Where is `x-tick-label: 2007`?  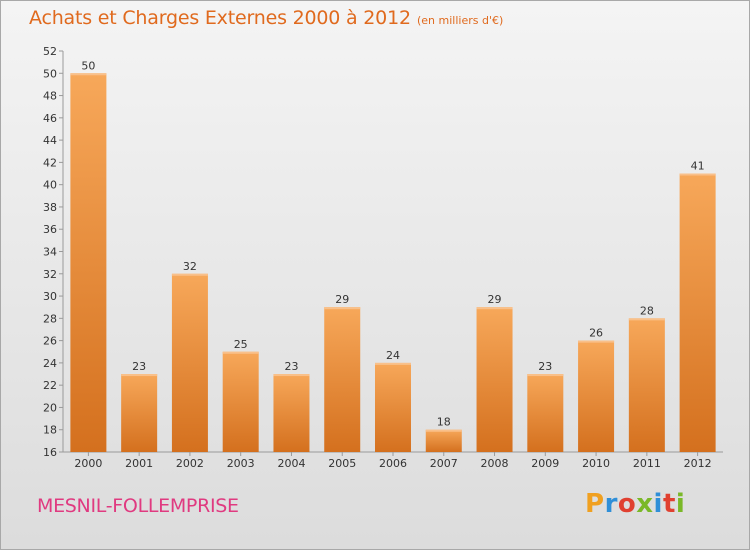 x-tick-label: 2007 is located at coordinates (444, 463).